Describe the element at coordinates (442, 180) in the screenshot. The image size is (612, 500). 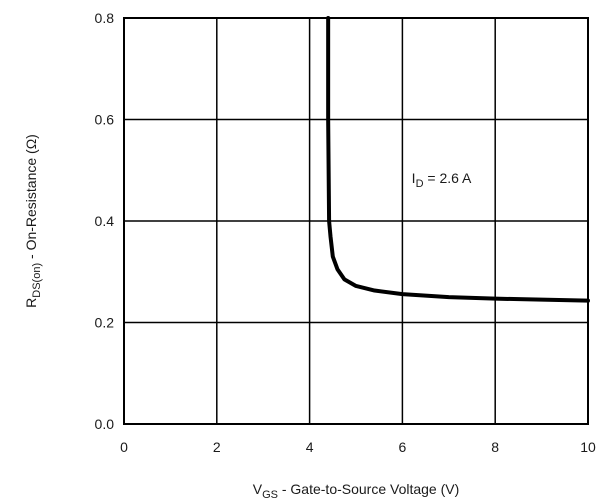
I see `annotation-id-current: ID = 2.6 A` at that location.